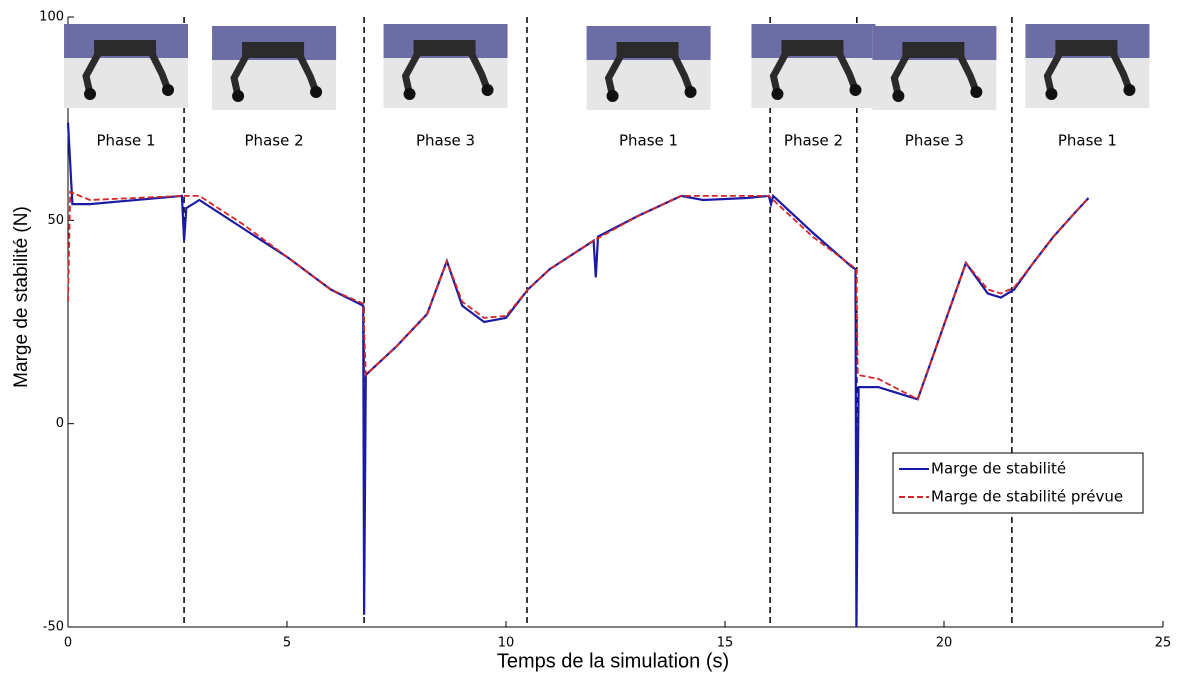 This screenshot has width=1178, height=677. I want to click on x-tick-label: 5, so click(287, 643).